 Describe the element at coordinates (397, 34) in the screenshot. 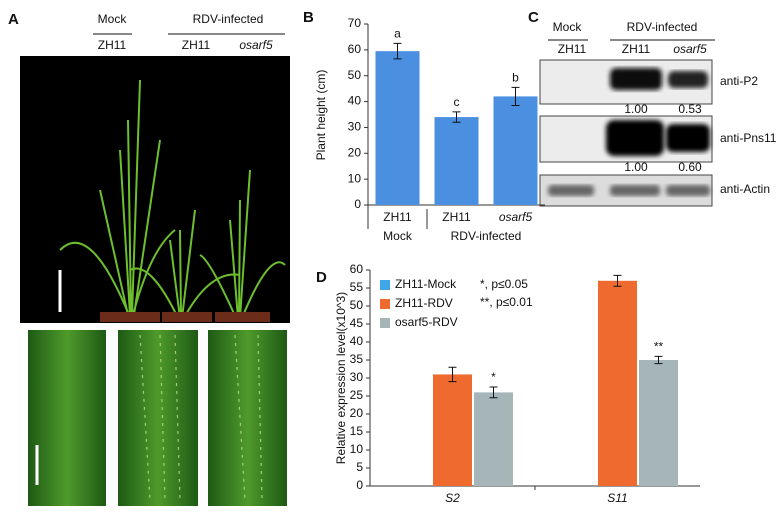

I see `significance-label: a` at that location.